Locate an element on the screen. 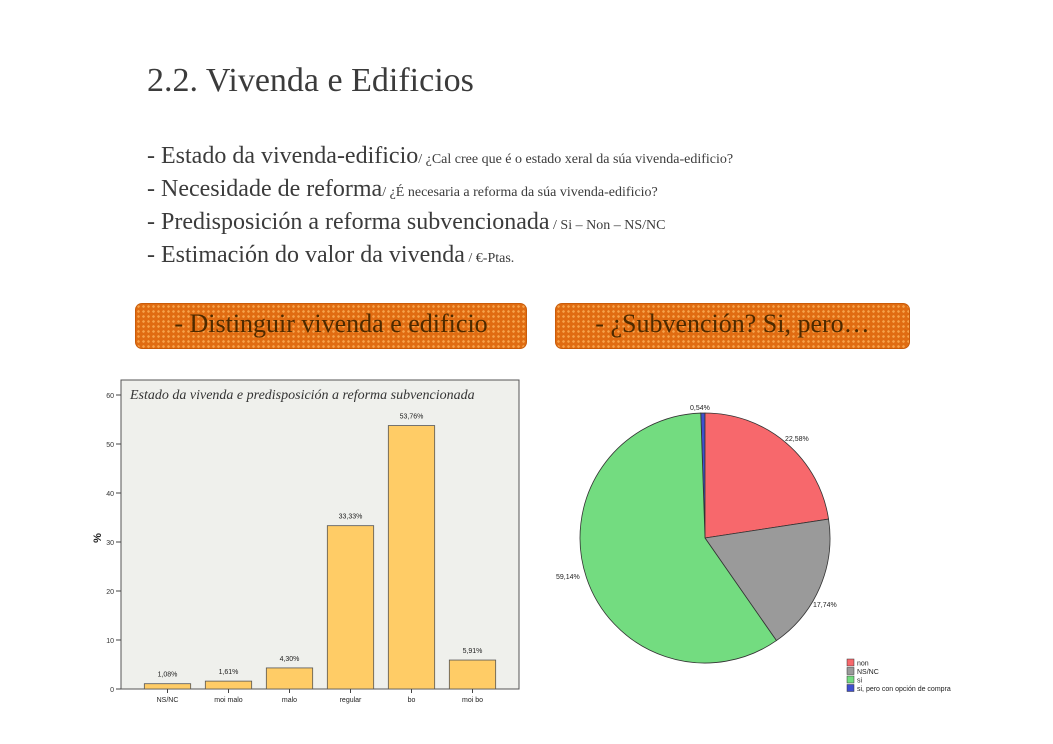 The image size is (1053, 744). bullet-sub: / €-Ptas. is located at coordinates (489, 258).